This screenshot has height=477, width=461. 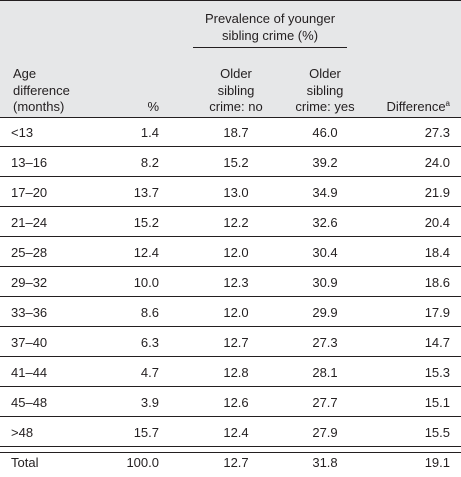 I want to click on cell-diff: 20.4, so click(x=437, y=222).